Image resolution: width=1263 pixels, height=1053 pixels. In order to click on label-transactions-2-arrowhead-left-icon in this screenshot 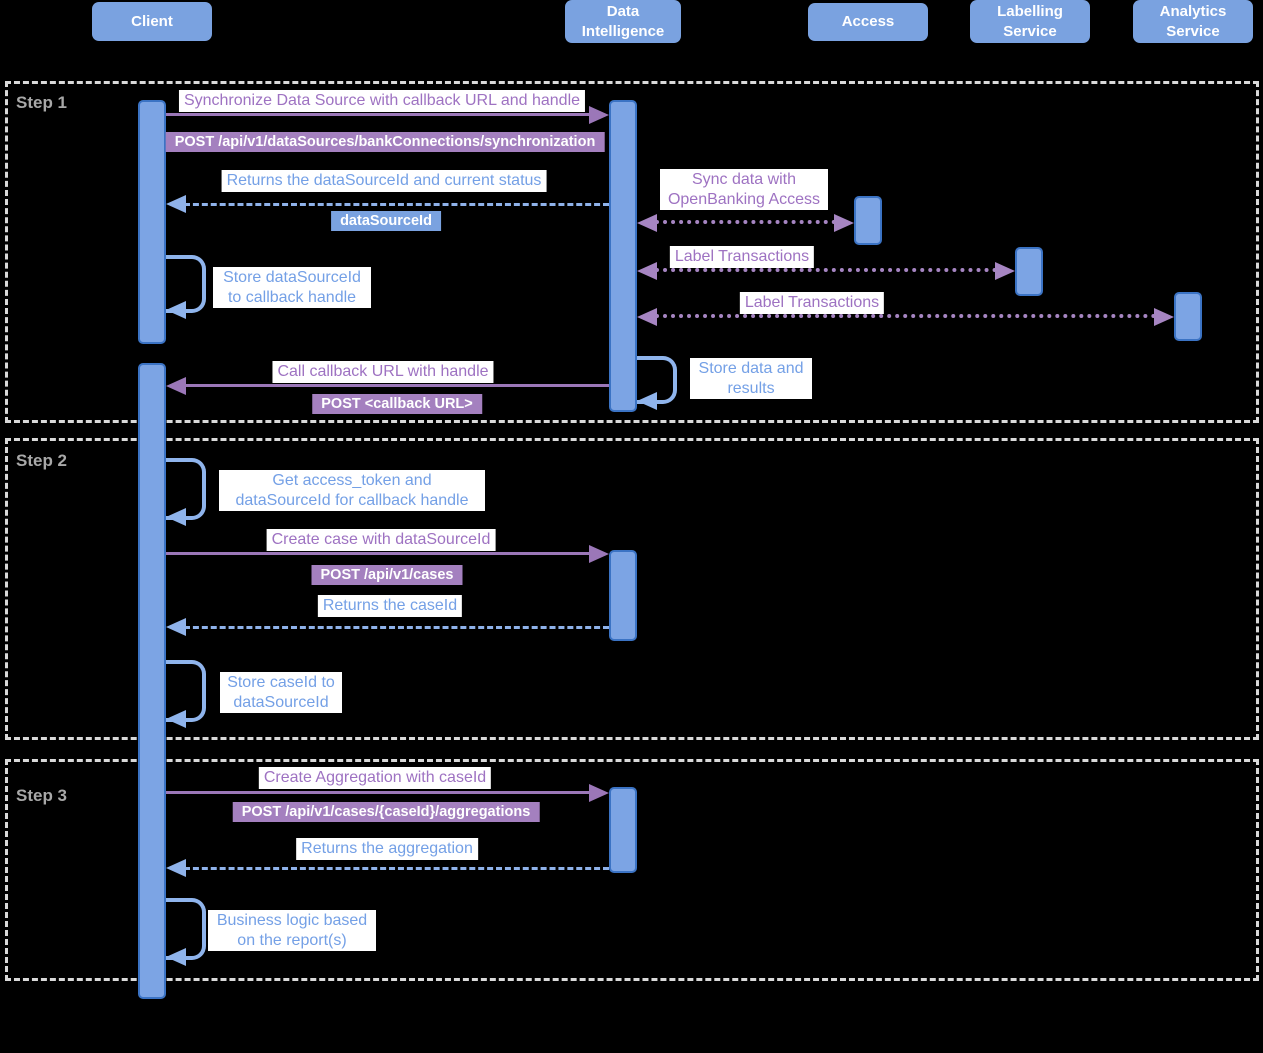, I will do `click(647, 317)`.